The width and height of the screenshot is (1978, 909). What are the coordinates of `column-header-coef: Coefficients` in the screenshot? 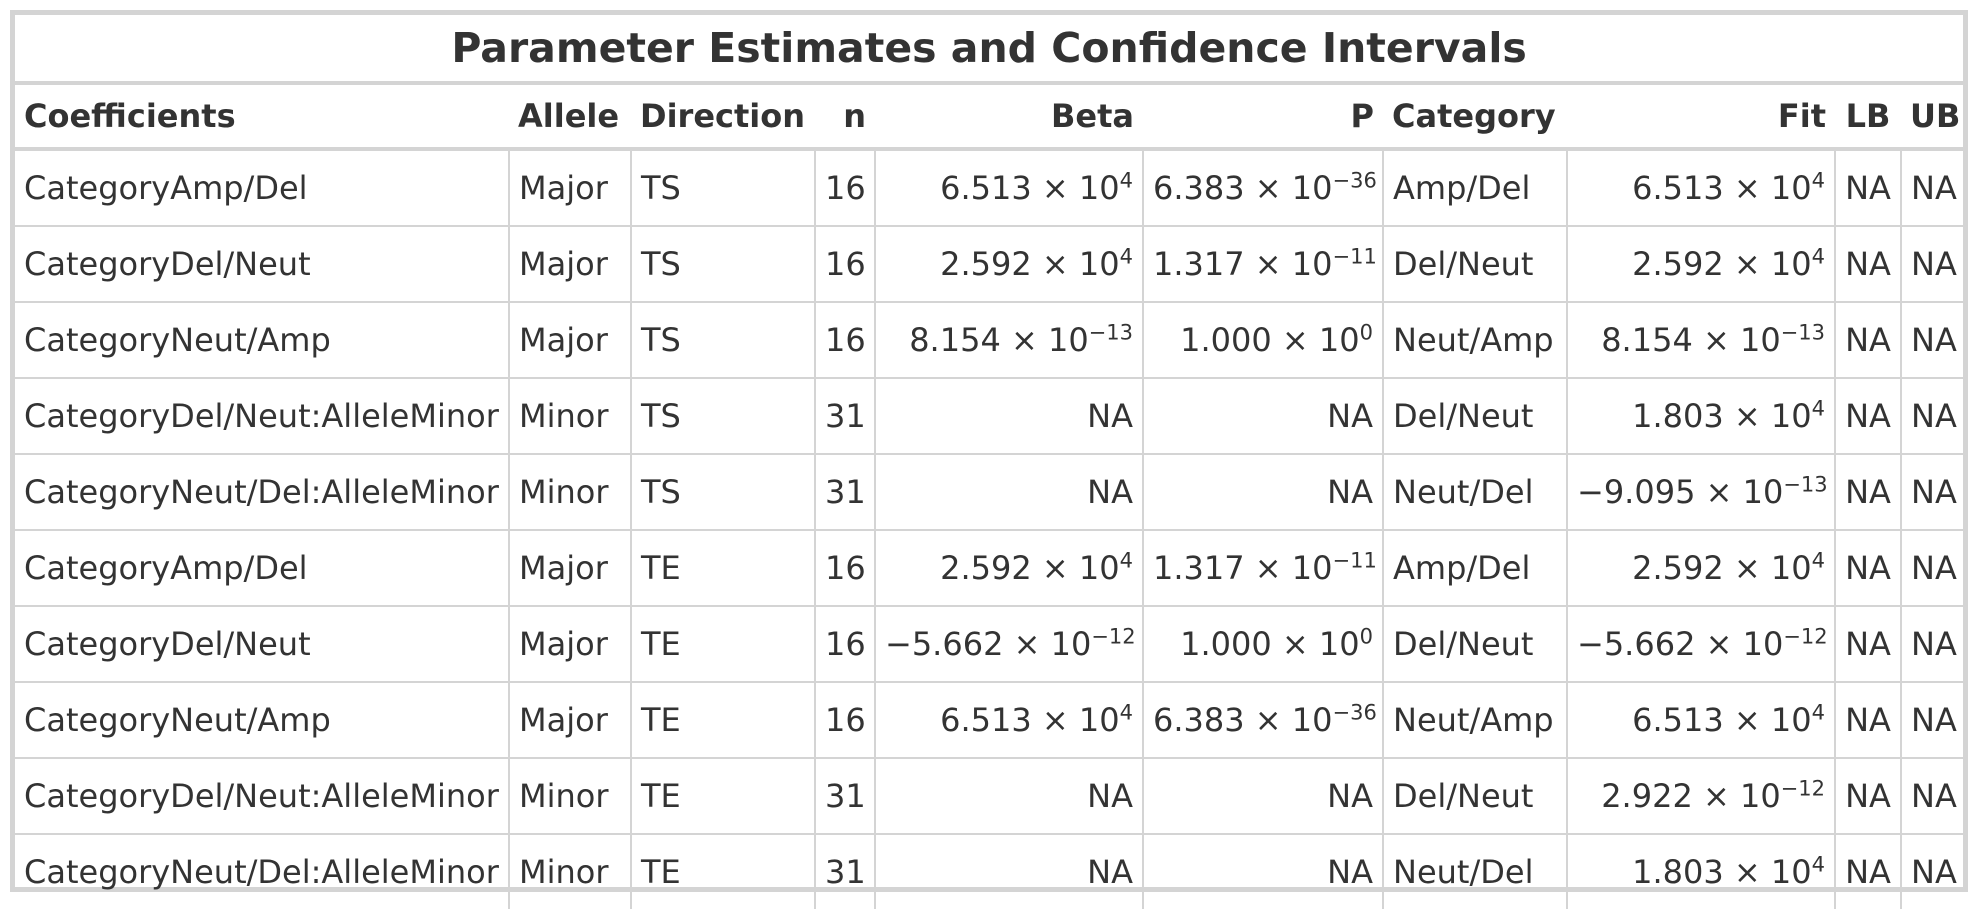 It's located at (262, 117).